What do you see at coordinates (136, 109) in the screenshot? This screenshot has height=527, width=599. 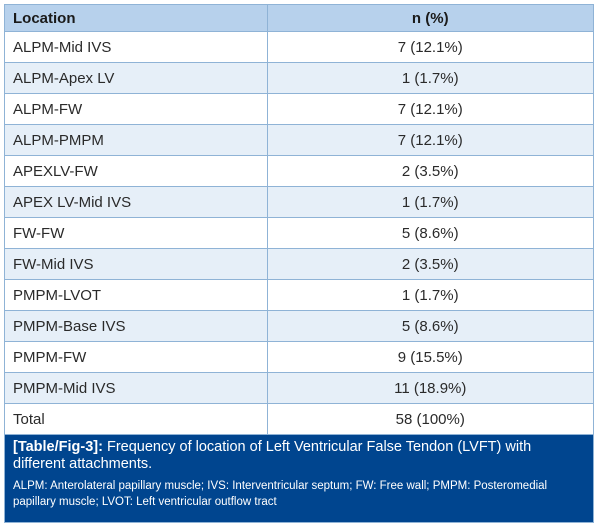 I see `cell-location: ALPM-FW` at bounding box center [136, 109].